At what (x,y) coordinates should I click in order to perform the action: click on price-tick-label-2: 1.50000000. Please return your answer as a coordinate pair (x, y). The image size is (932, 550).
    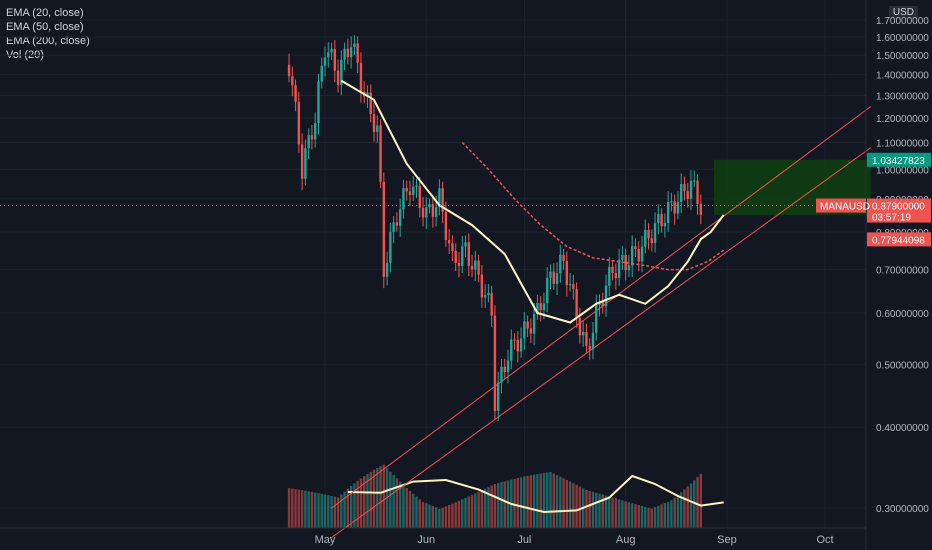
    Looking at the image, I should click on (902, 56).